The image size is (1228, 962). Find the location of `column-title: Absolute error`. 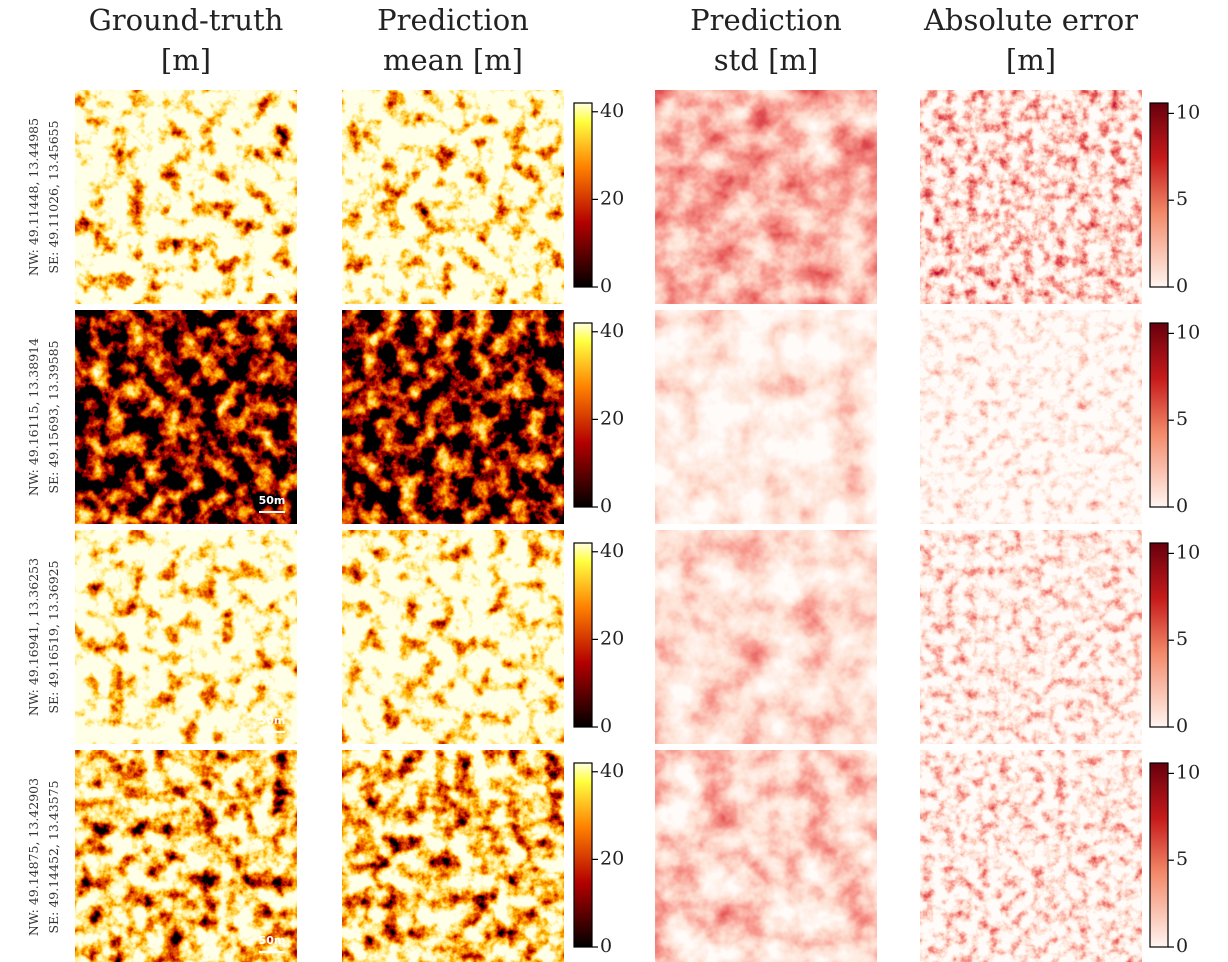

column-title: Absolute error is located at coordinates (1030, 20).